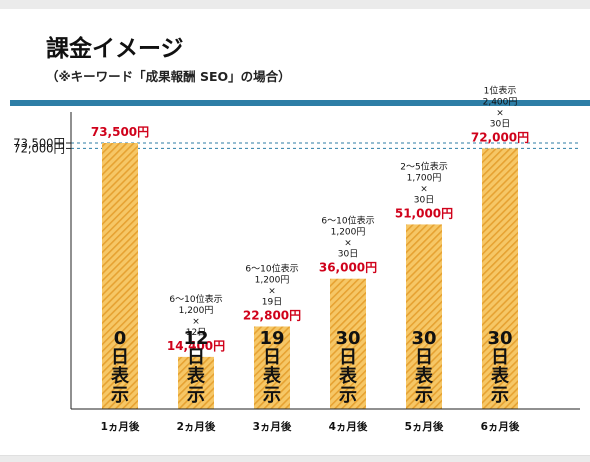 Image resolution: width=590 pixels, height=462 pixels. I want to click on bar-value-label-0: 73,500円, so click(120, 132).